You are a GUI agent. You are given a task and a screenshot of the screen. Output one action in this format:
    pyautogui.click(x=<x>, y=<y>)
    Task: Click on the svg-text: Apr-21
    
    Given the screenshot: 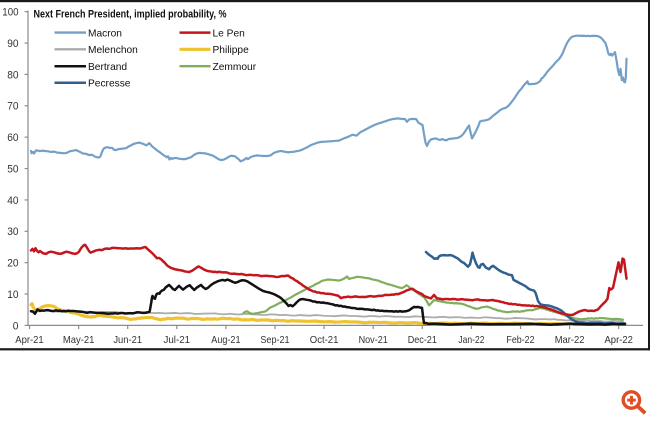 What is the action you would take?
    pyautogui.click(x=29, y=340)
    